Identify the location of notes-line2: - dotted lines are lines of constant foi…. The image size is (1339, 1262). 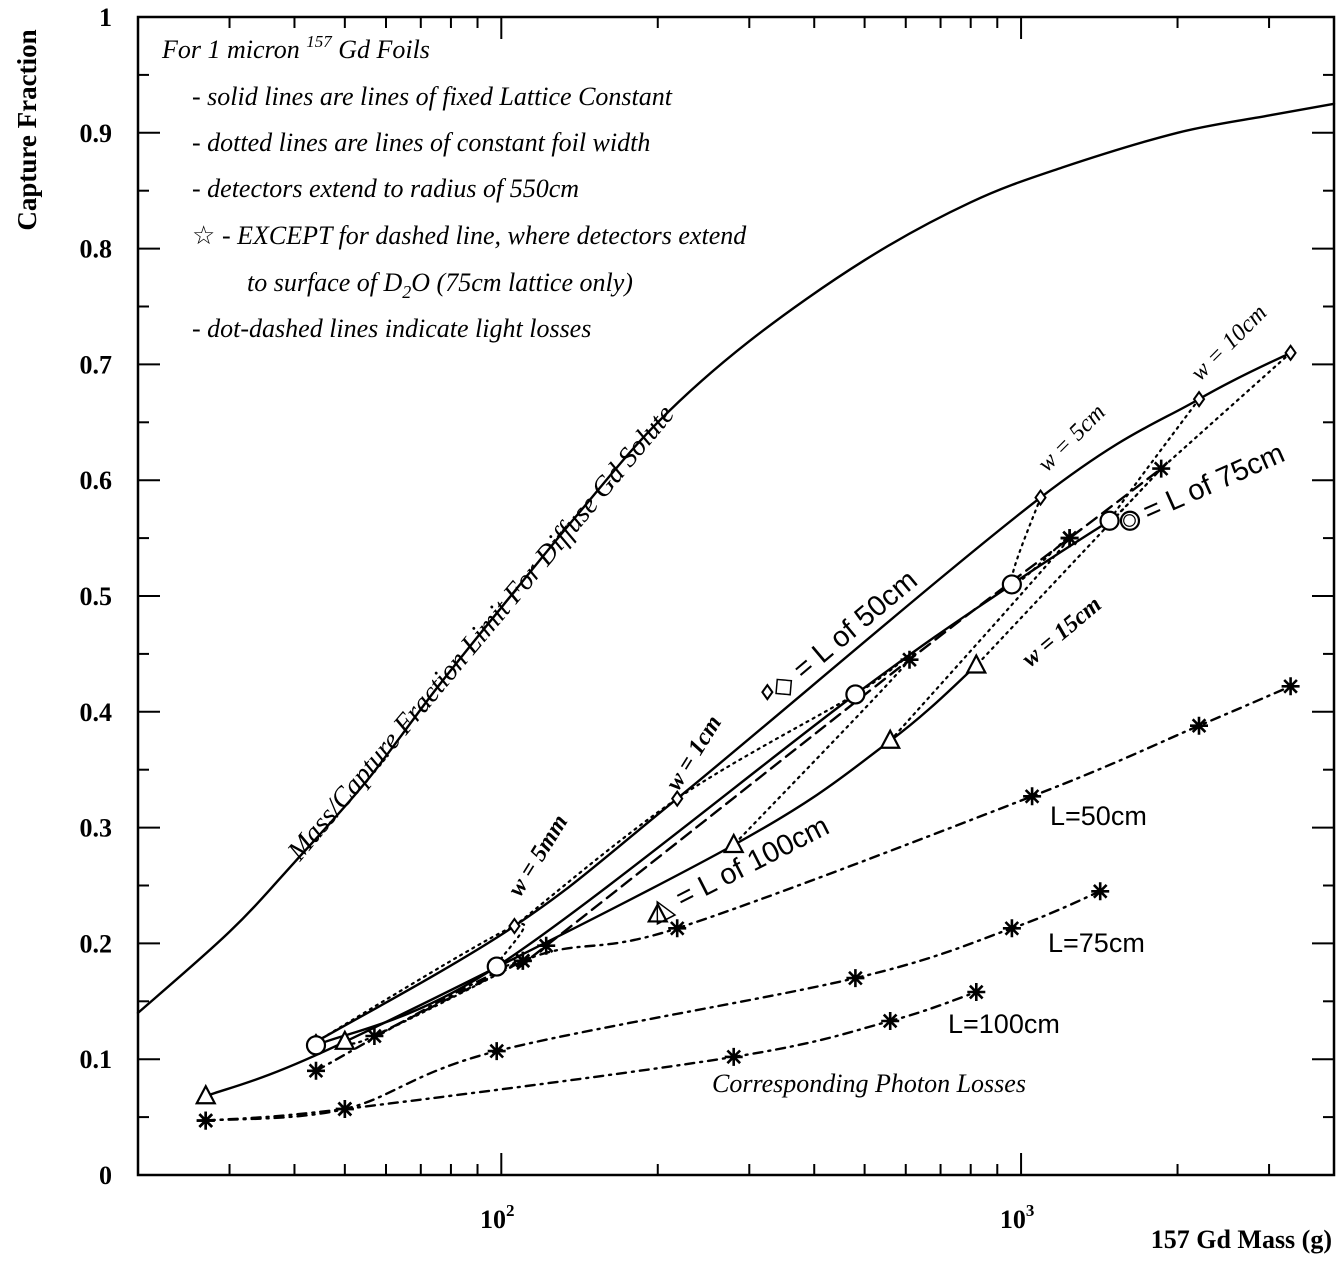
(421, 142).